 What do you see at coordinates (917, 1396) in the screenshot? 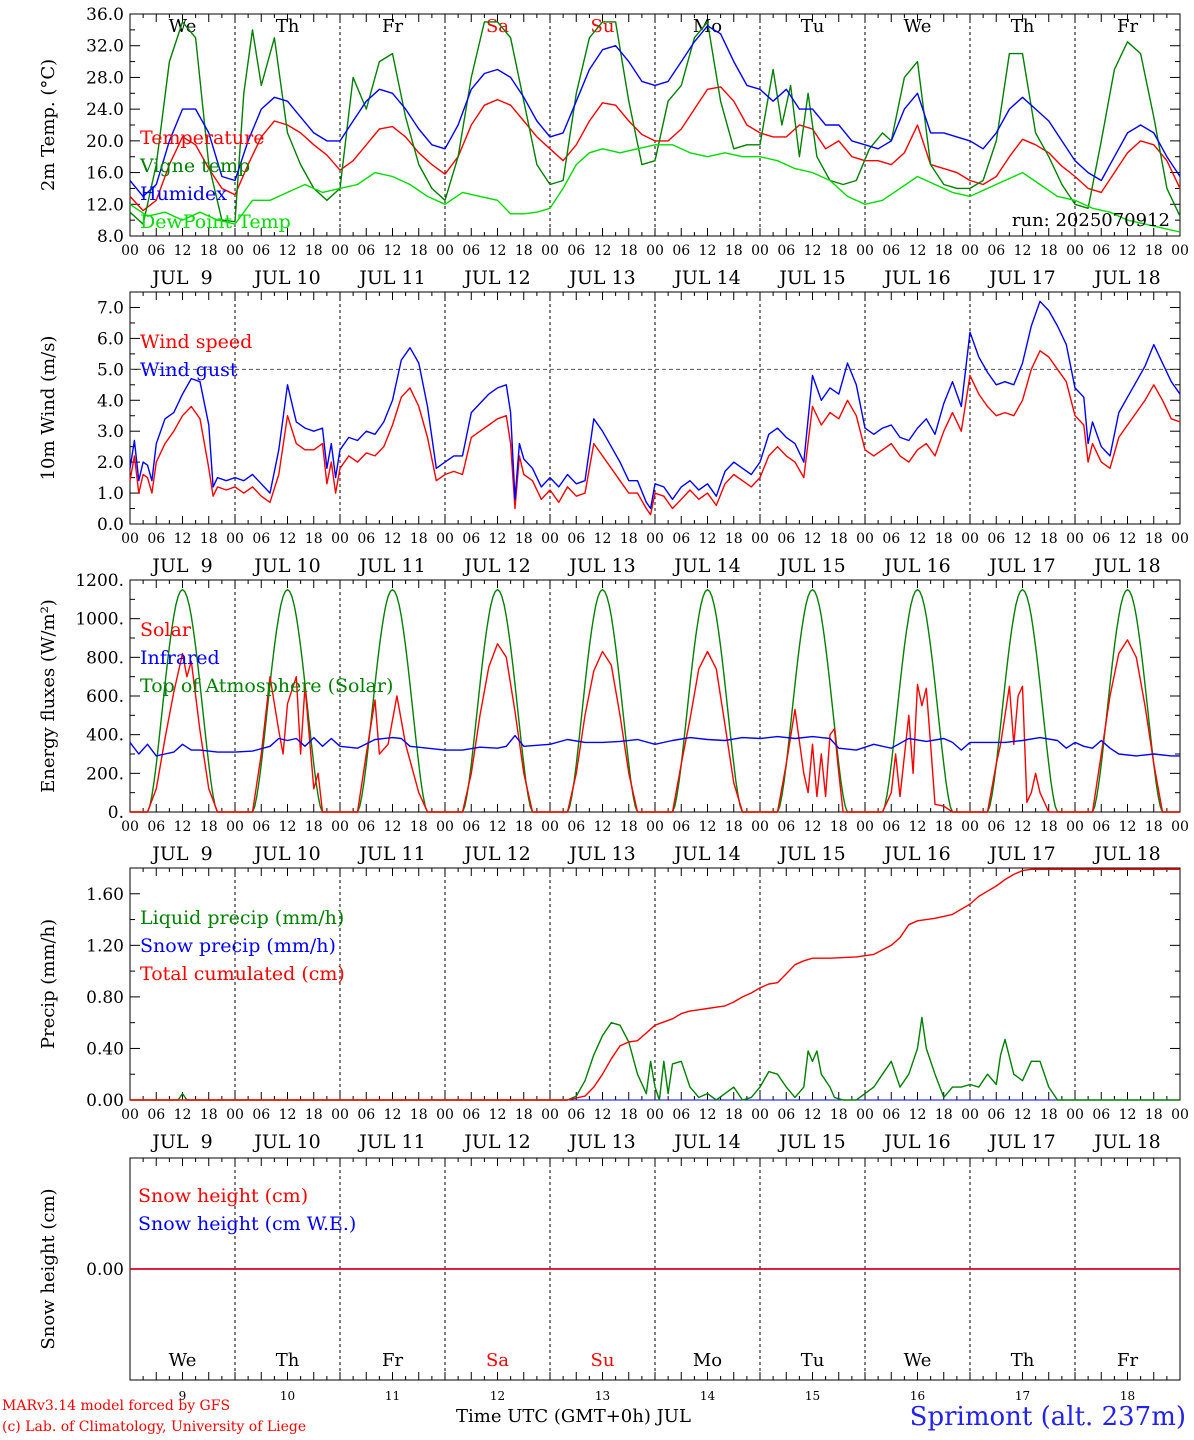
I see `day-number-label: 16` at bounding box center [917, 1396].